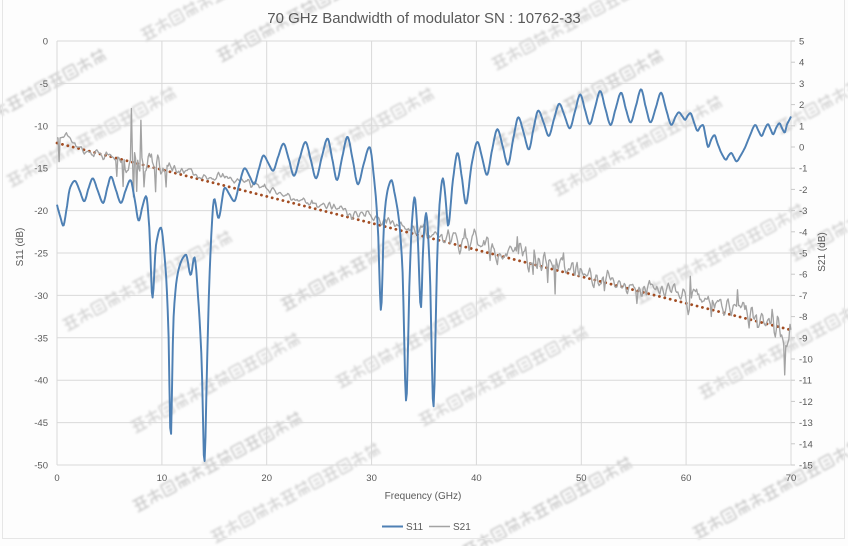  Describe the element at coordinates (803, 275) in the screenshot. I see `svg-text: -6` at that location.